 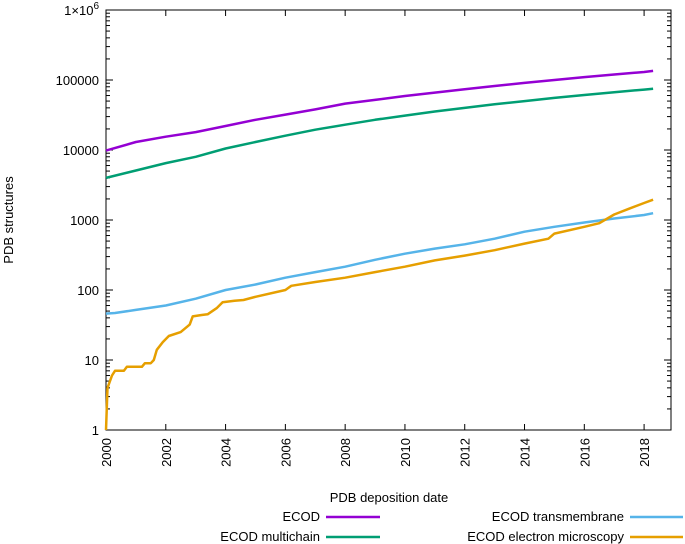 What do you see at coordinates (379, 110) in the screenshot?
I see `series-line-ecod` at bounding box center [379, 110].